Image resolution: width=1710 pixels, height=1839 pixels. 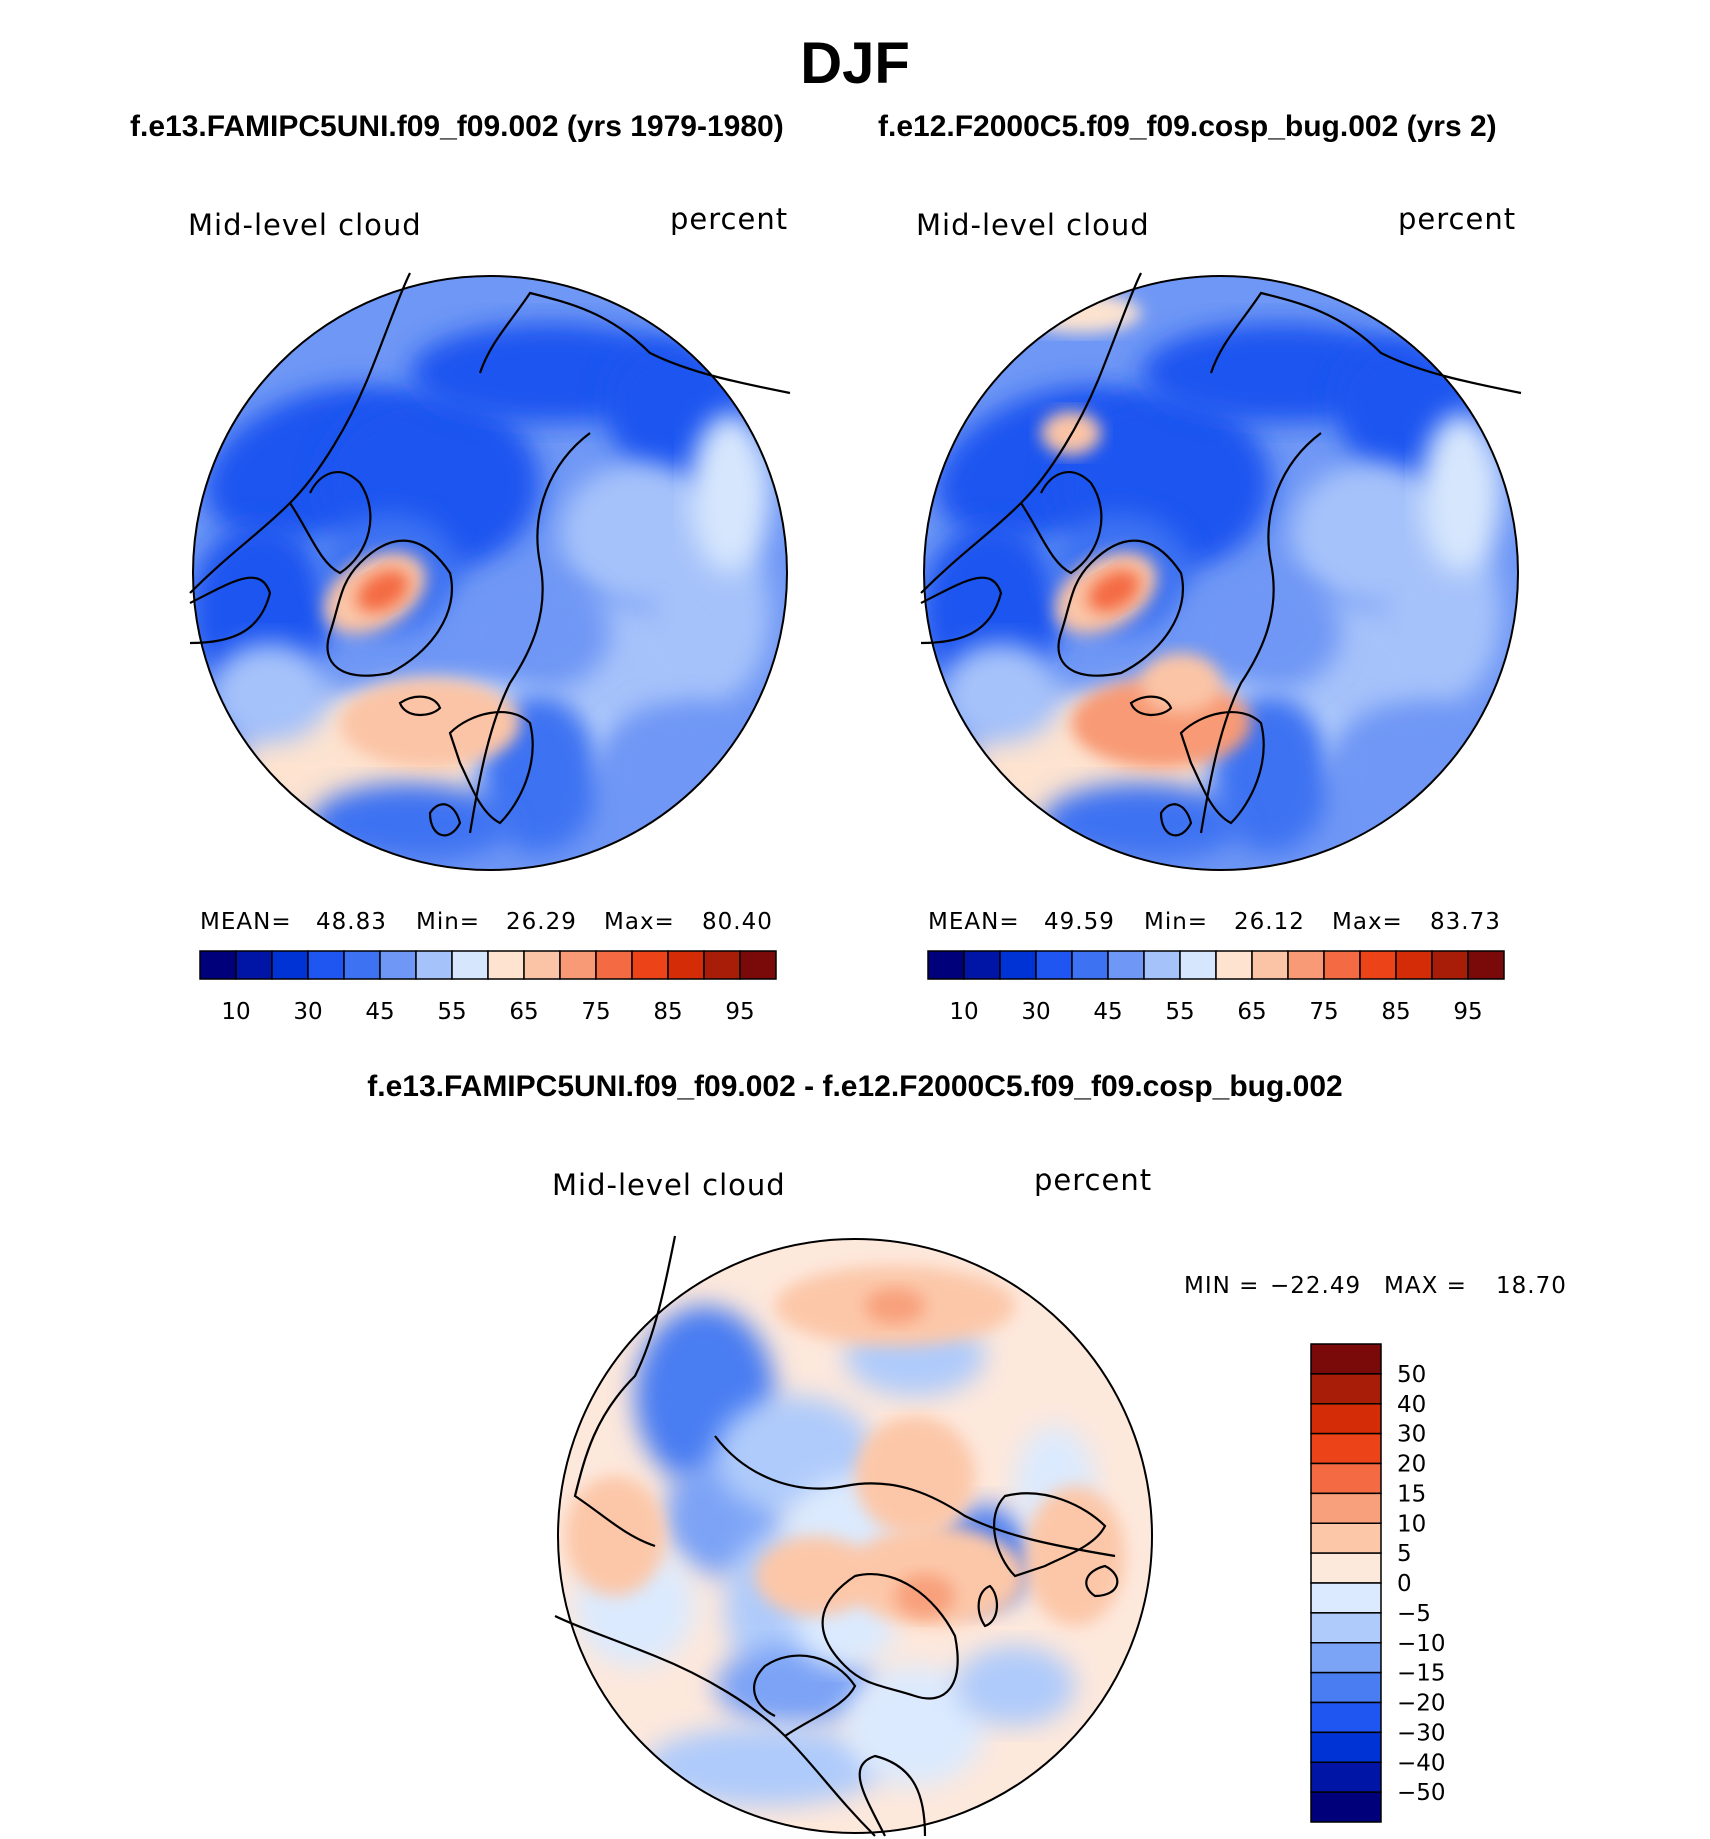 I want to click on cbar3-tick-label: 15, so click(x=1411, y=1494).